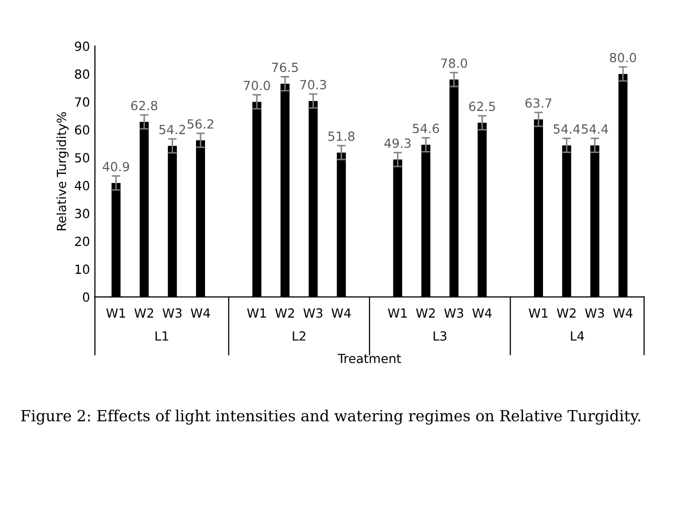  Describe the element at coordinates (82, 74) in the screenshot. I see `y-tick-label: 80` at that location.